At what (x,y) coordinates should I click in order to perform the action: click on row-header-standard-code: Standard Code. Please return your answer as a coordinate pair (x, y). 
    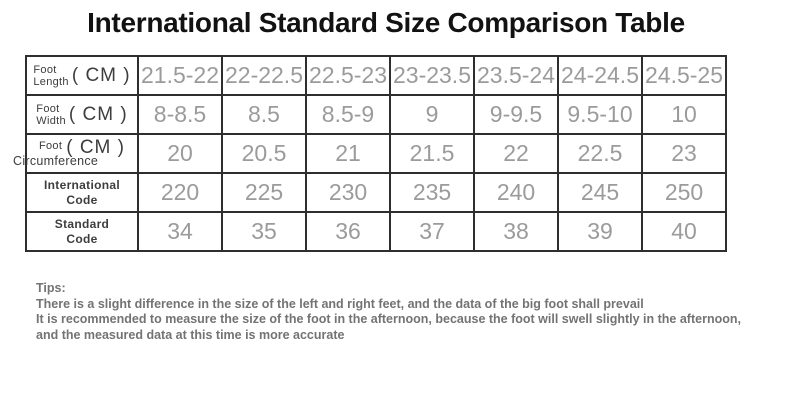
    Looking at the image, I should click on (82, 231).